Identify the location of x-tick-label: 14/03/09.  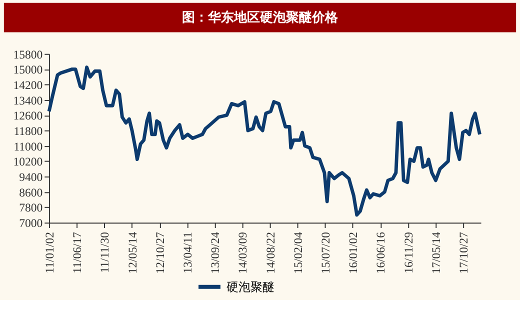
(243, 253).